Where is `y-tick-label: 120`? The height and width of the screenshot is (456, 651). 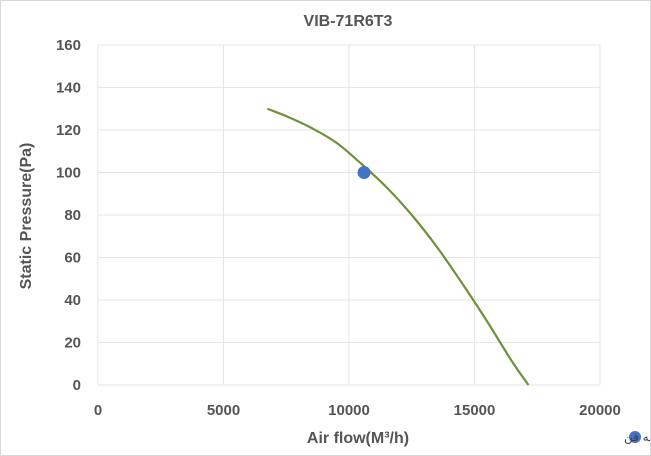 y-tick-label: 120 is located at coordinates (68, 130).